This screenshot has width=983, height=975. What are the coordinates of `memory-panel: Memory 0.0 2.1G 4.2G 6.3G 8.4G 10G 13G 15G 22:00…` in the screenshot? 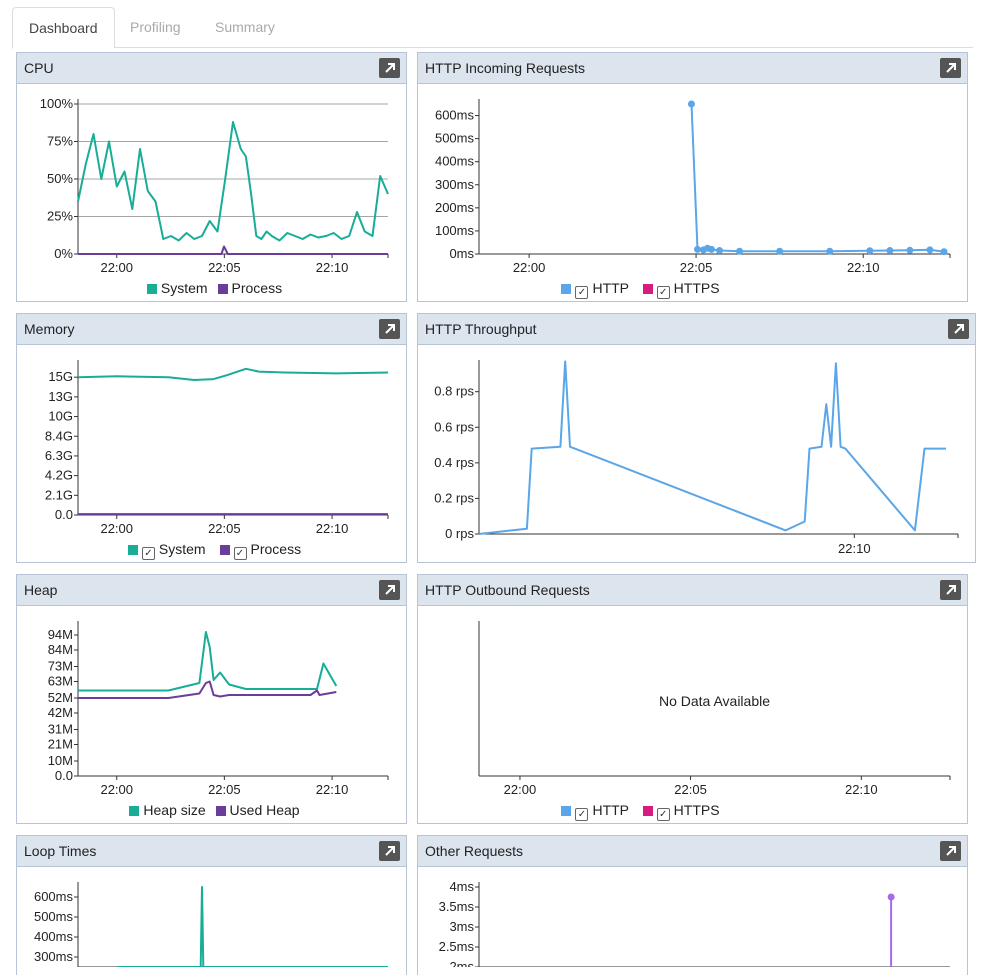 It's located at (211, 438).